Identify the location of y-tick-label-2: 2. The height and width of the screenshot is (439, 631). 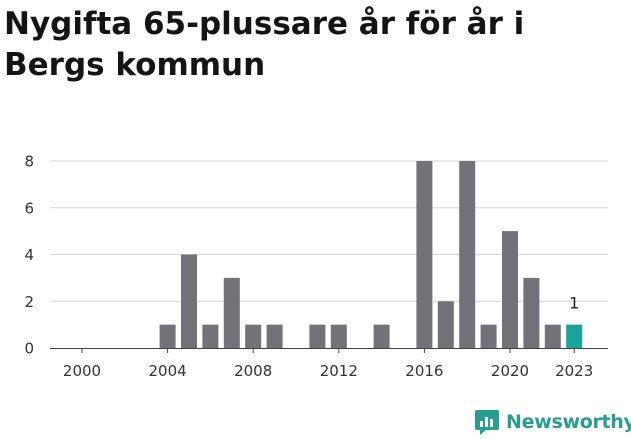
(29, 302).